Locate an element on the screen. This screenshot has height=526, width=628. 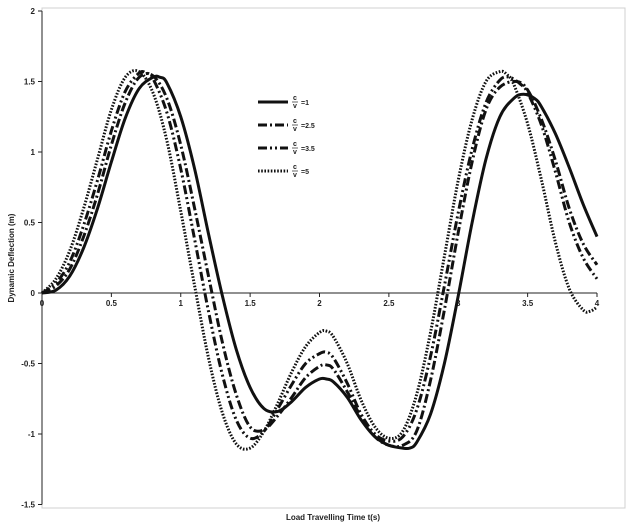
y-tick-label: 1 is located at coordinates (33, 152).